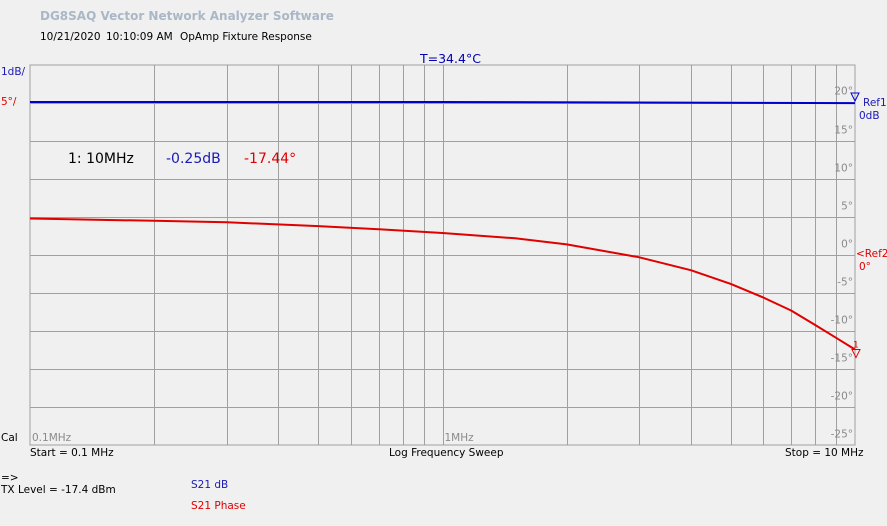 This screenshot has height=526, width=887. Describe the element at coordinates (101, 159) in the screenshot. I see `marker-label: 1: 10MHz` at that location.